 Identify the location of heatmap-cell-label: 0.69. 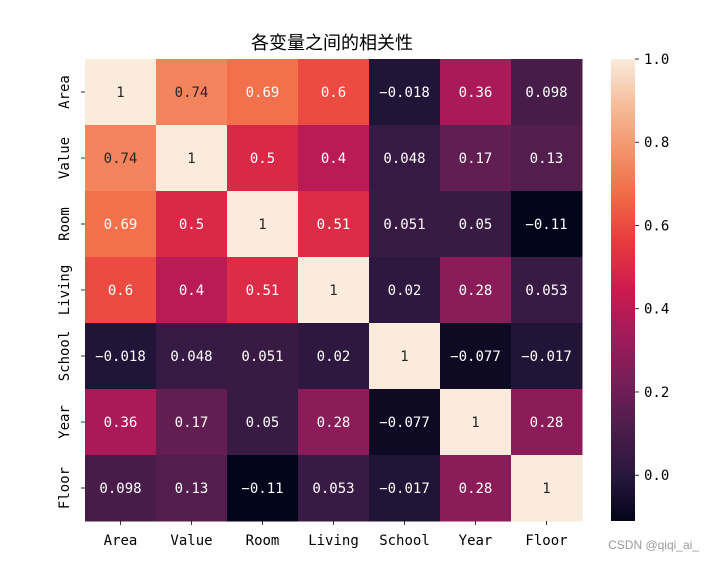
(263, 93).